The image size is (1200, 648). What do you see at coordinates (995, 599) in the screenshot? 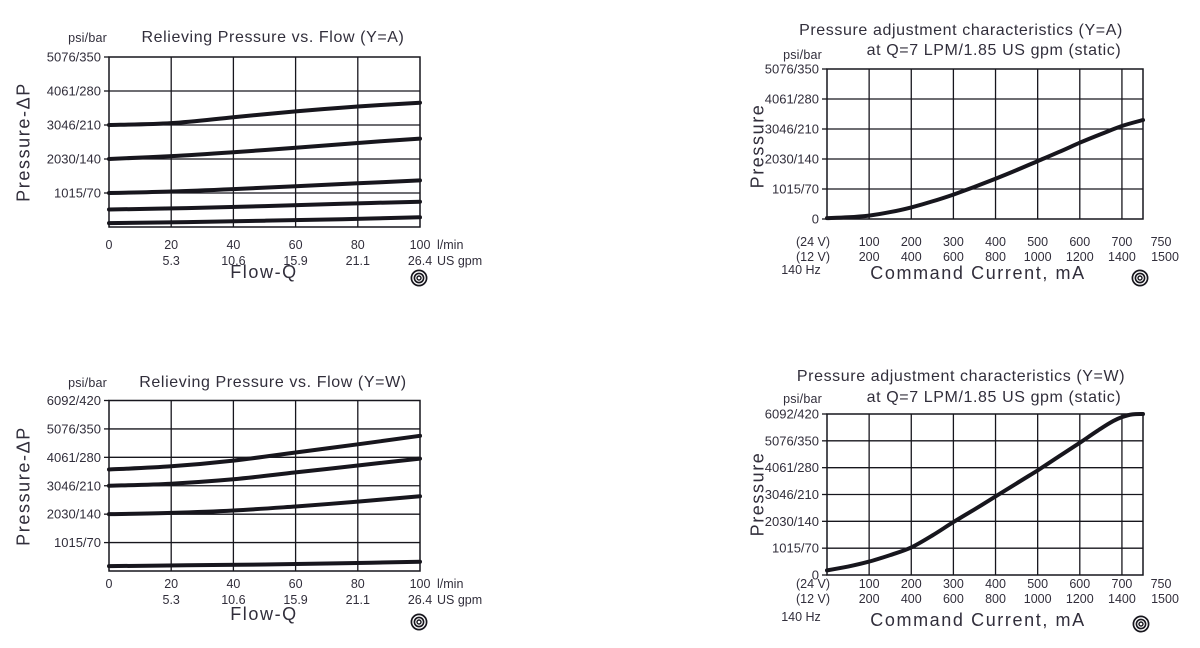
I see `tick-label: 800` at bounding box center [995, 599].